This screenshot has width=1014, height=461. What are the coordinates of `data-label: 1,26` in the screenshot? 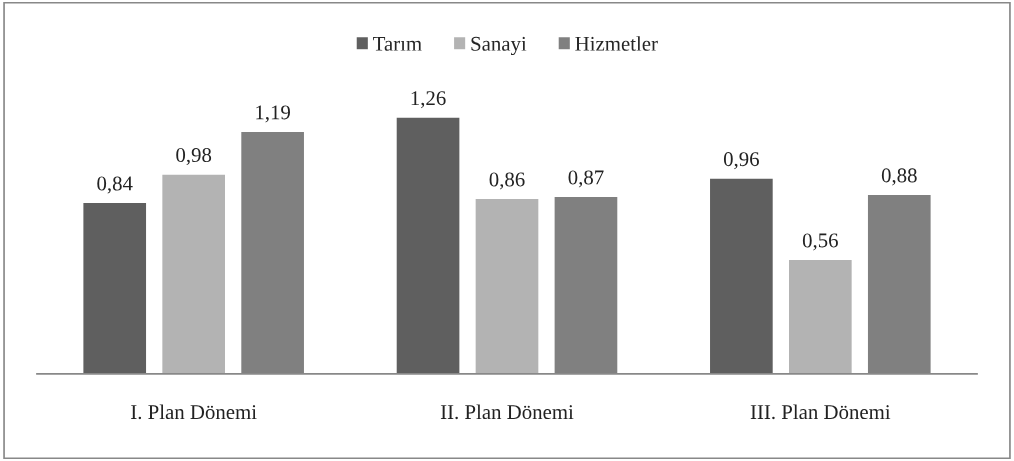 It's located at (428, 100).